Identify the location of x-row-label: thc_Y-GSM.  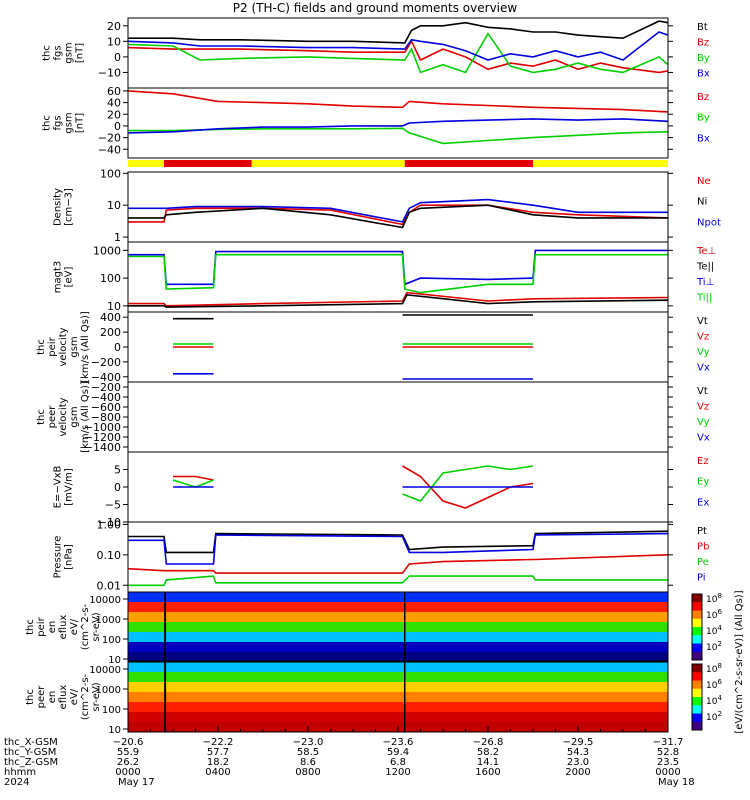
(30, 752).